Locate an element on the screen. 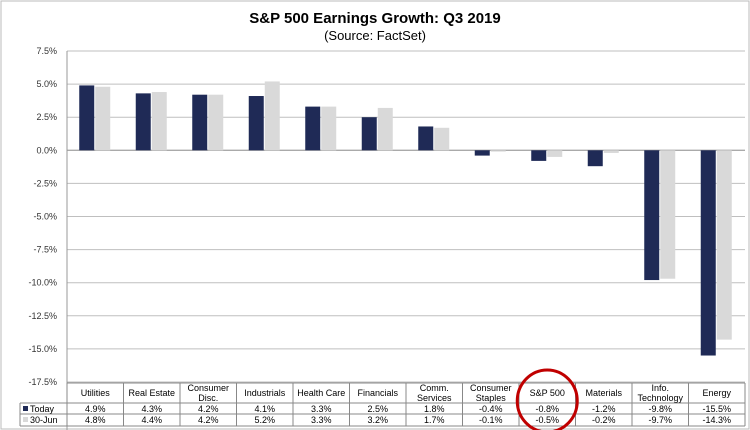 The height and width of the screenshot is (430, 750). chart-title: S&P 500 Earnings Growth: Q3 2019 is located at coordinates (374, 18).